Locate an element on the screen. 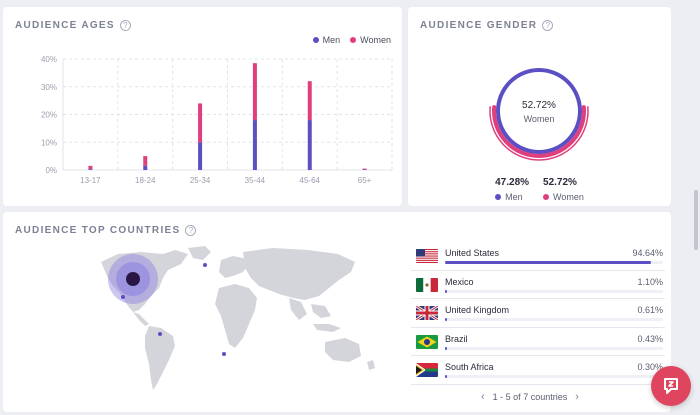 Image resolution: width=700 pixels, height=415 pixels. country-name: United Kingdom is located at coordinates (477, 310).